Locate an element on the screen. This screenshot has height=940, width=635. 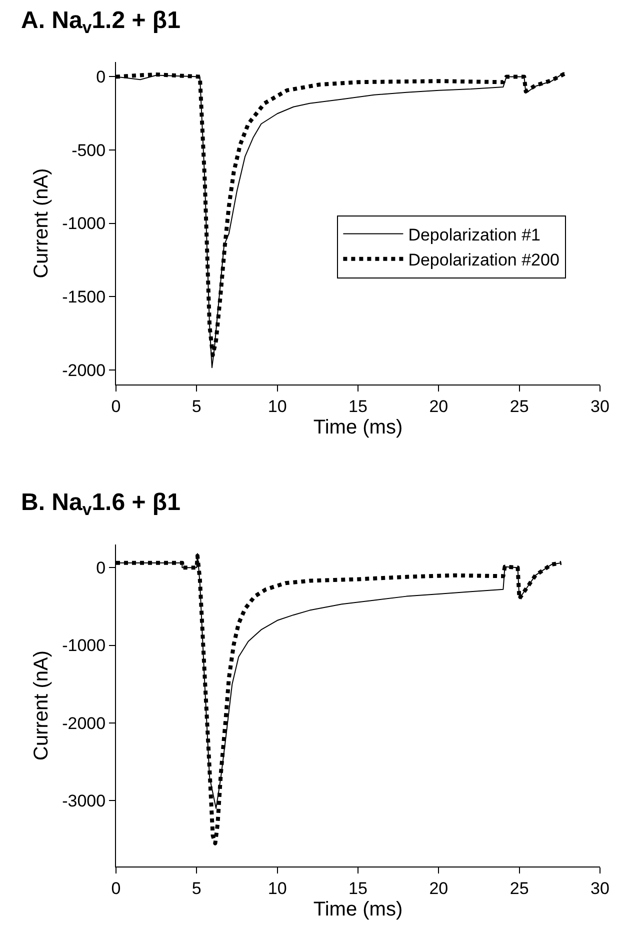
chart-title: A. Na$_{v}$1.2 + β1 is located at coordinates (100, 22).